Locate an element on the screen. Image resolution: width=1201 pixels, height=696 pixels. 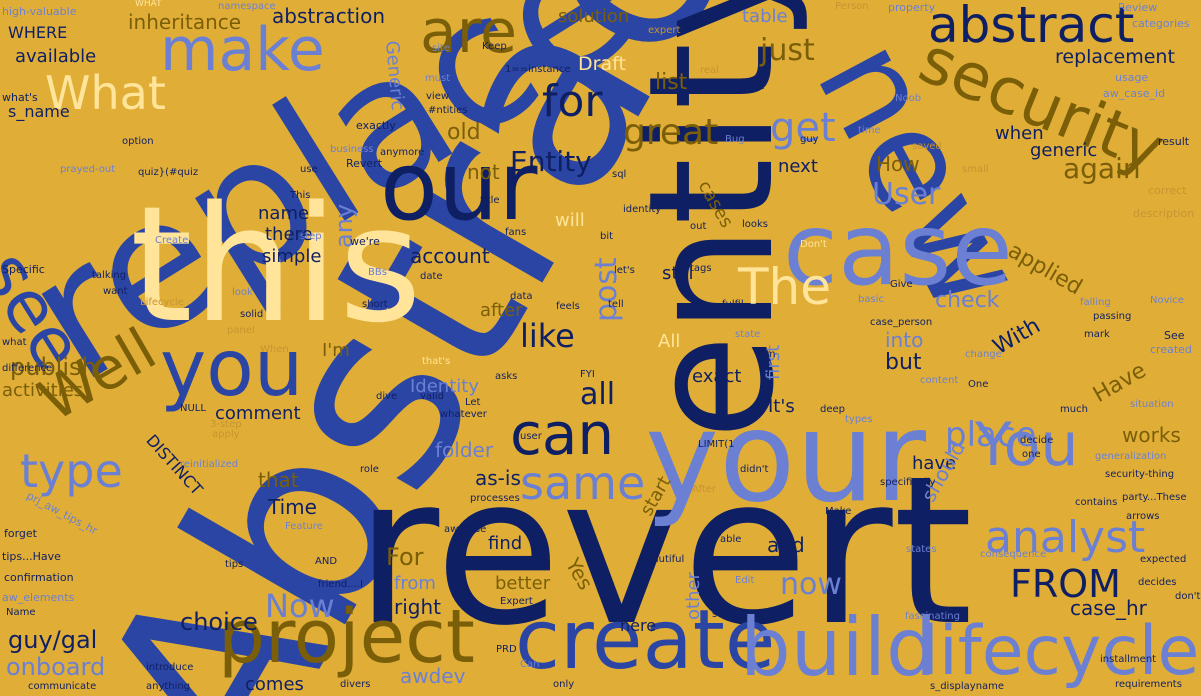
word-able: able is located at coordinates (731, 539).